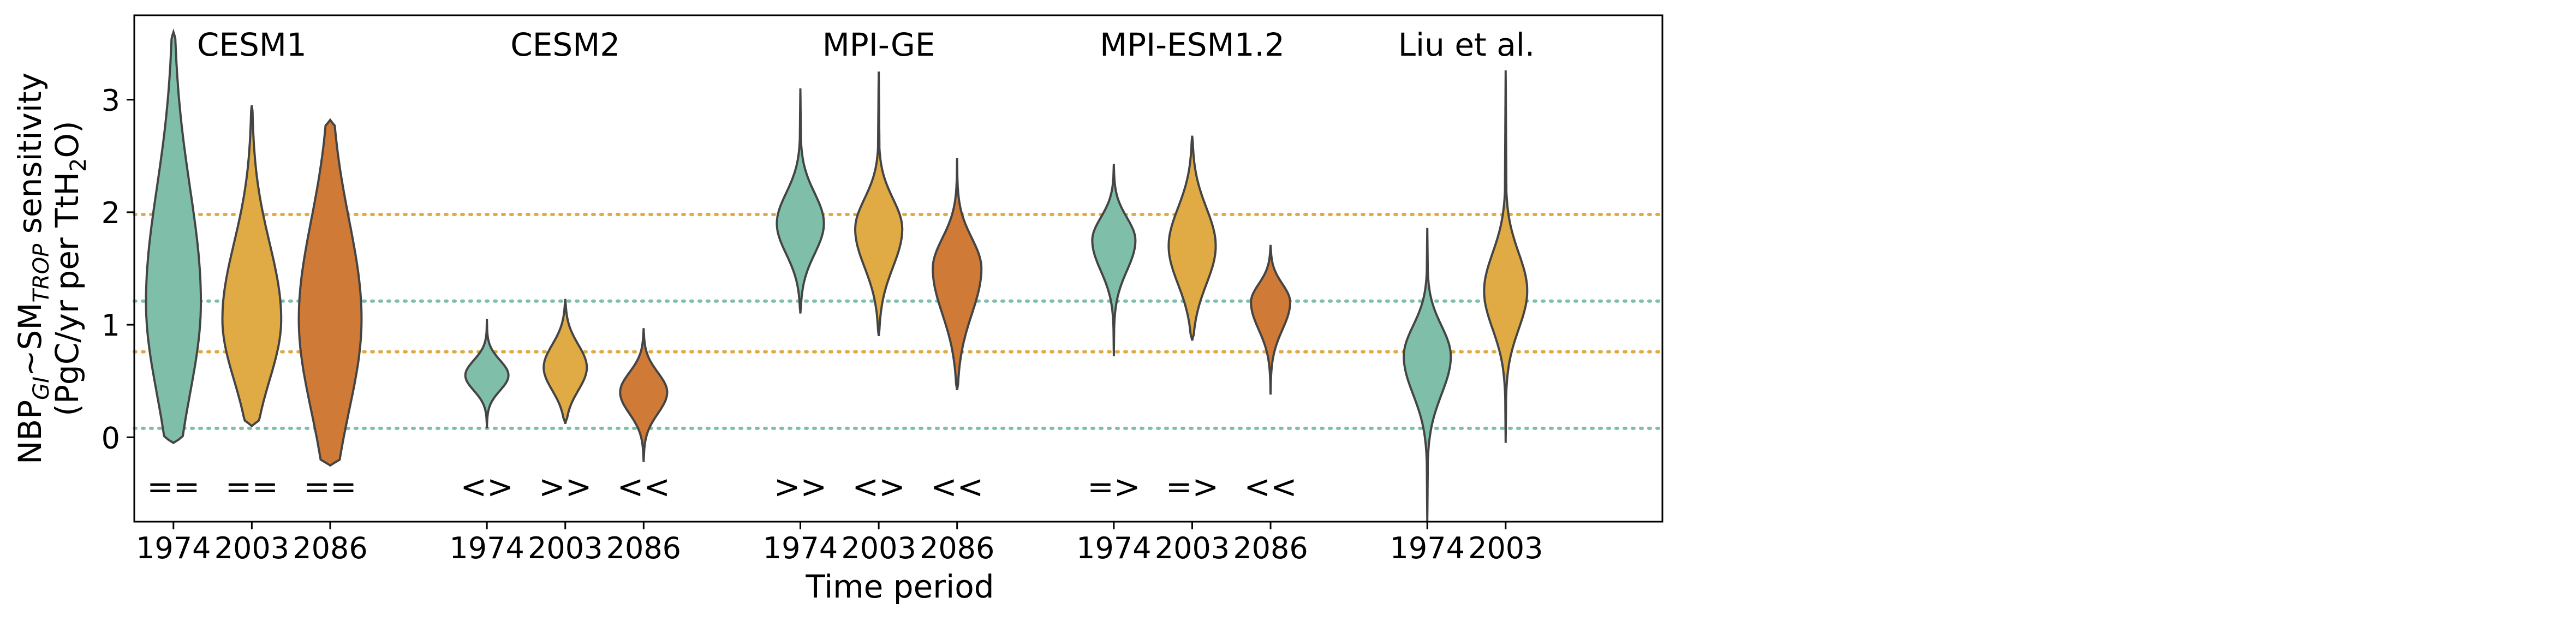  Describe the element at coordinates (1466, 44) in the screenshot. I see `group-label: Liu et al.` at that location.